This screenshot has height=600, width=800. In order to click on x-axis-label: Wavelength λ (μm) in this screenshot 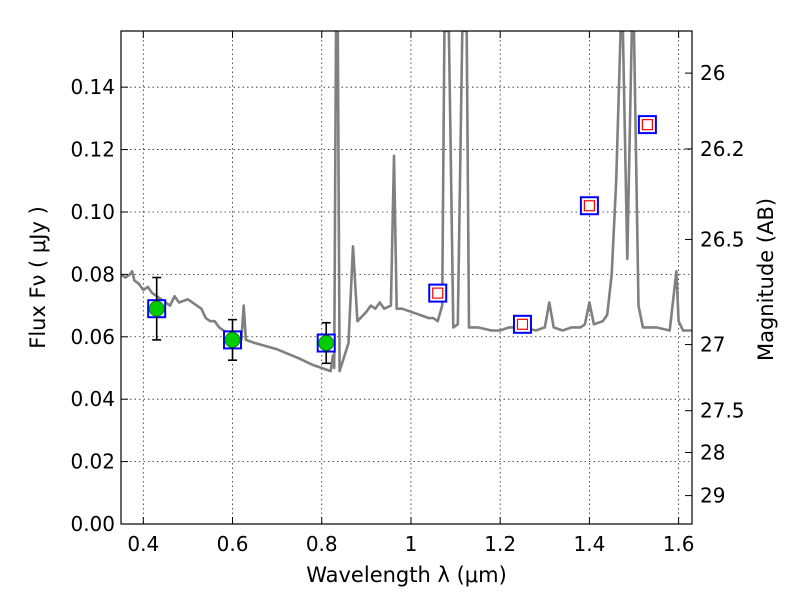, I will do `click(406, 575)`.